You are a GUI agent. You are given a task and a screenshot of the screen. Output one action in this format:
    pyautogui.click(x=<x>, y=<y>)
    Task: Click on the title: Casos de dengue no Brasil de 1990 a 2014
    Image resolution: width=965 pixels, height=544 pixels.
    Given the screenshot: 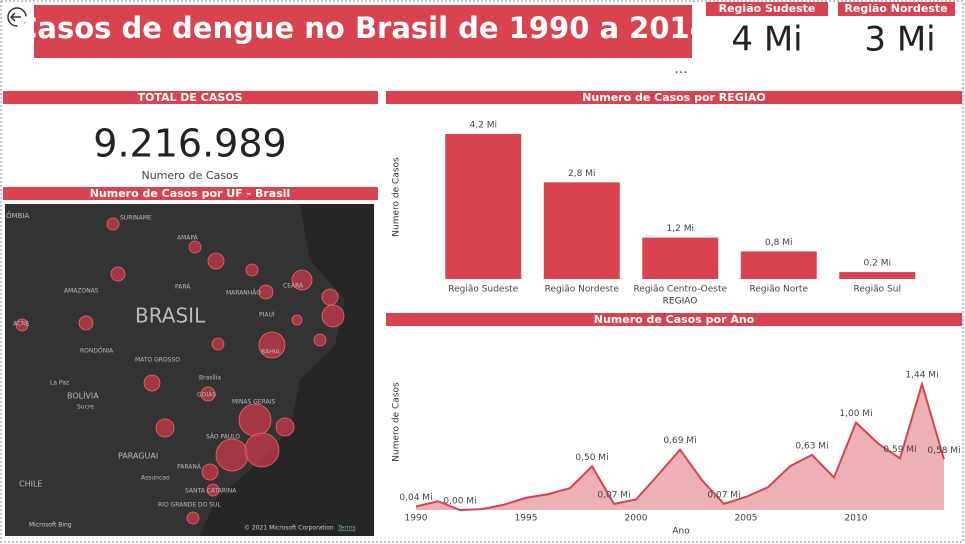 What is the action you would take?
    pyautogui.click(x=363, y=28)
    